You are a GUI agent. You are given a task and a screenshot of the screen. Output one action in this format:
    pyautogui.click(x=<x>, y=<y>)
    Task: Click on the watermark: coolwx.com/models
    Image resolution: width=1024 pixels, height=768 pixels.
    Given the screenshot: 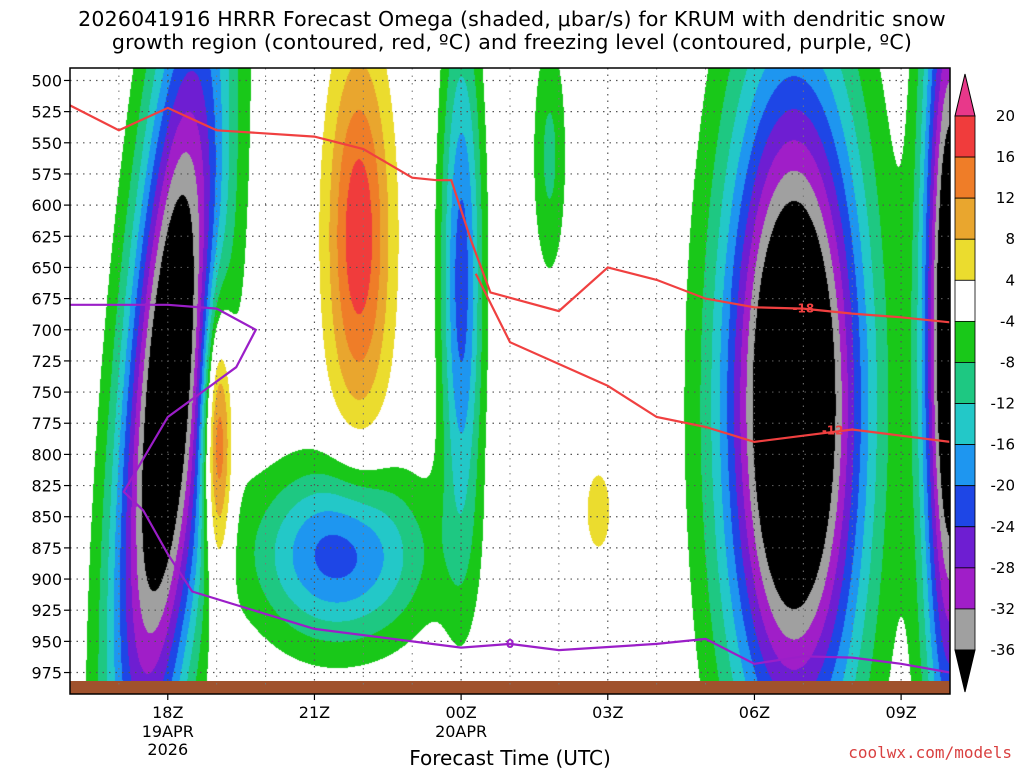 What is the action you would take?
    pyautogui.click(x=930, y=752)
    